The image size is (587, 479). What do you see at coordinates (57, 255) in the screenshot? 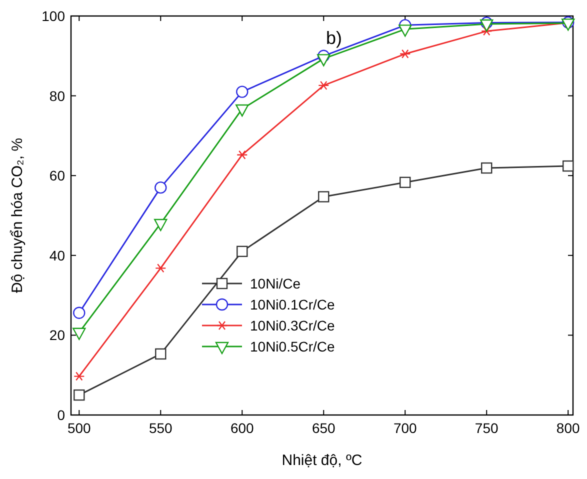
I see `y-tick-label: 40` at bounding box center [57, 255].